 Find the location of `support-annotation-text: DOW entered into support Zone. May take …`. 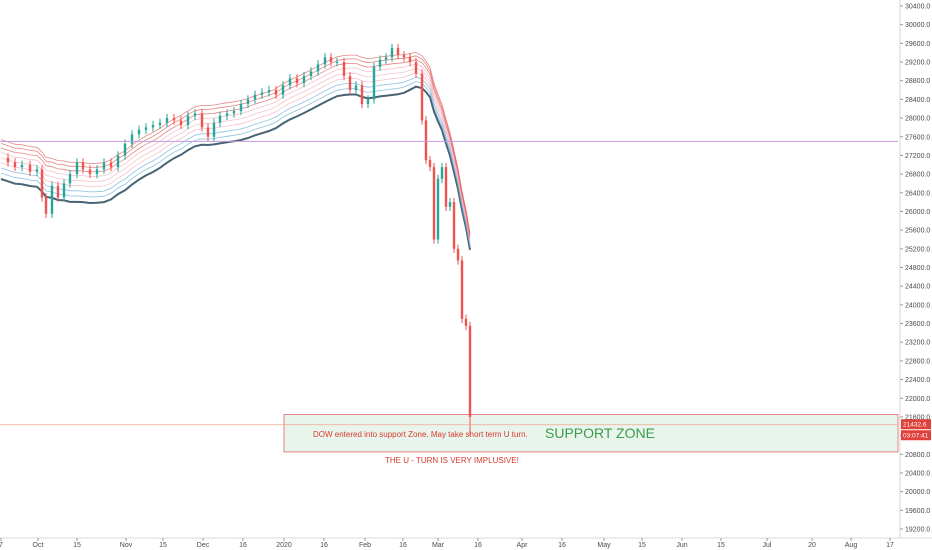

support-annotation-text: DOW entered into support Zone. May take … is located at coordinates (420, 434).